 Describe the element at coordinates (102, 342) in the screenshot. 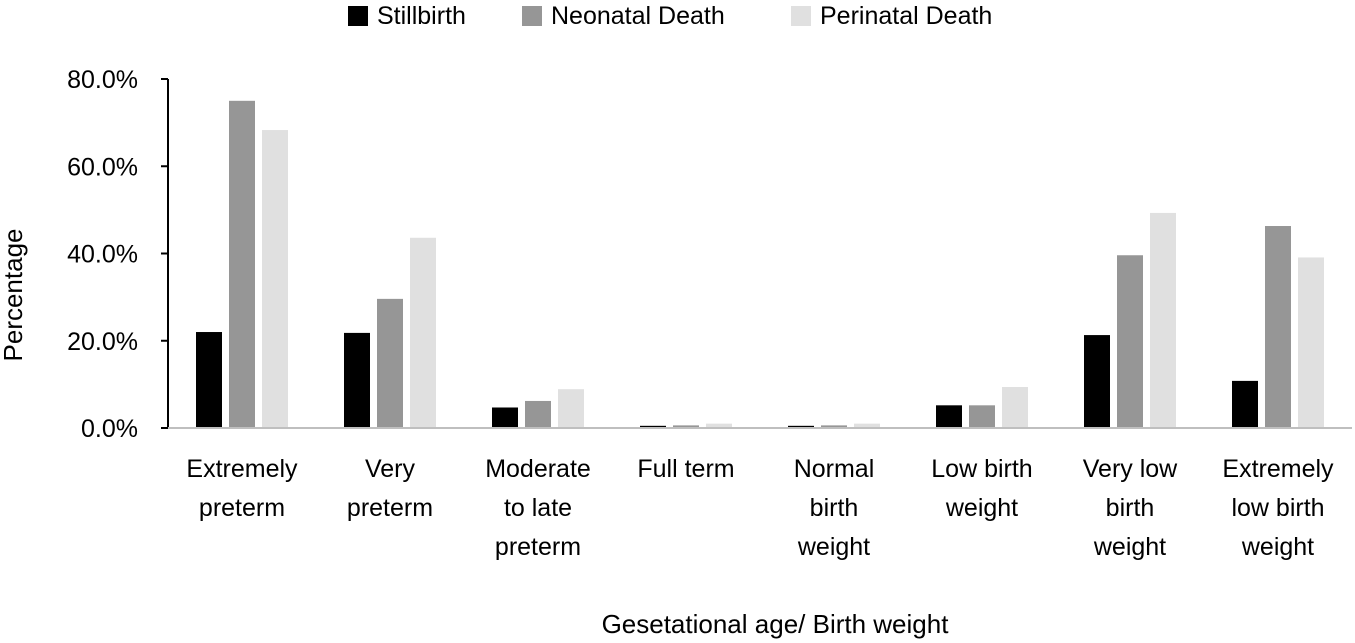

I see `y-tick-label: 20.0%` at that location.